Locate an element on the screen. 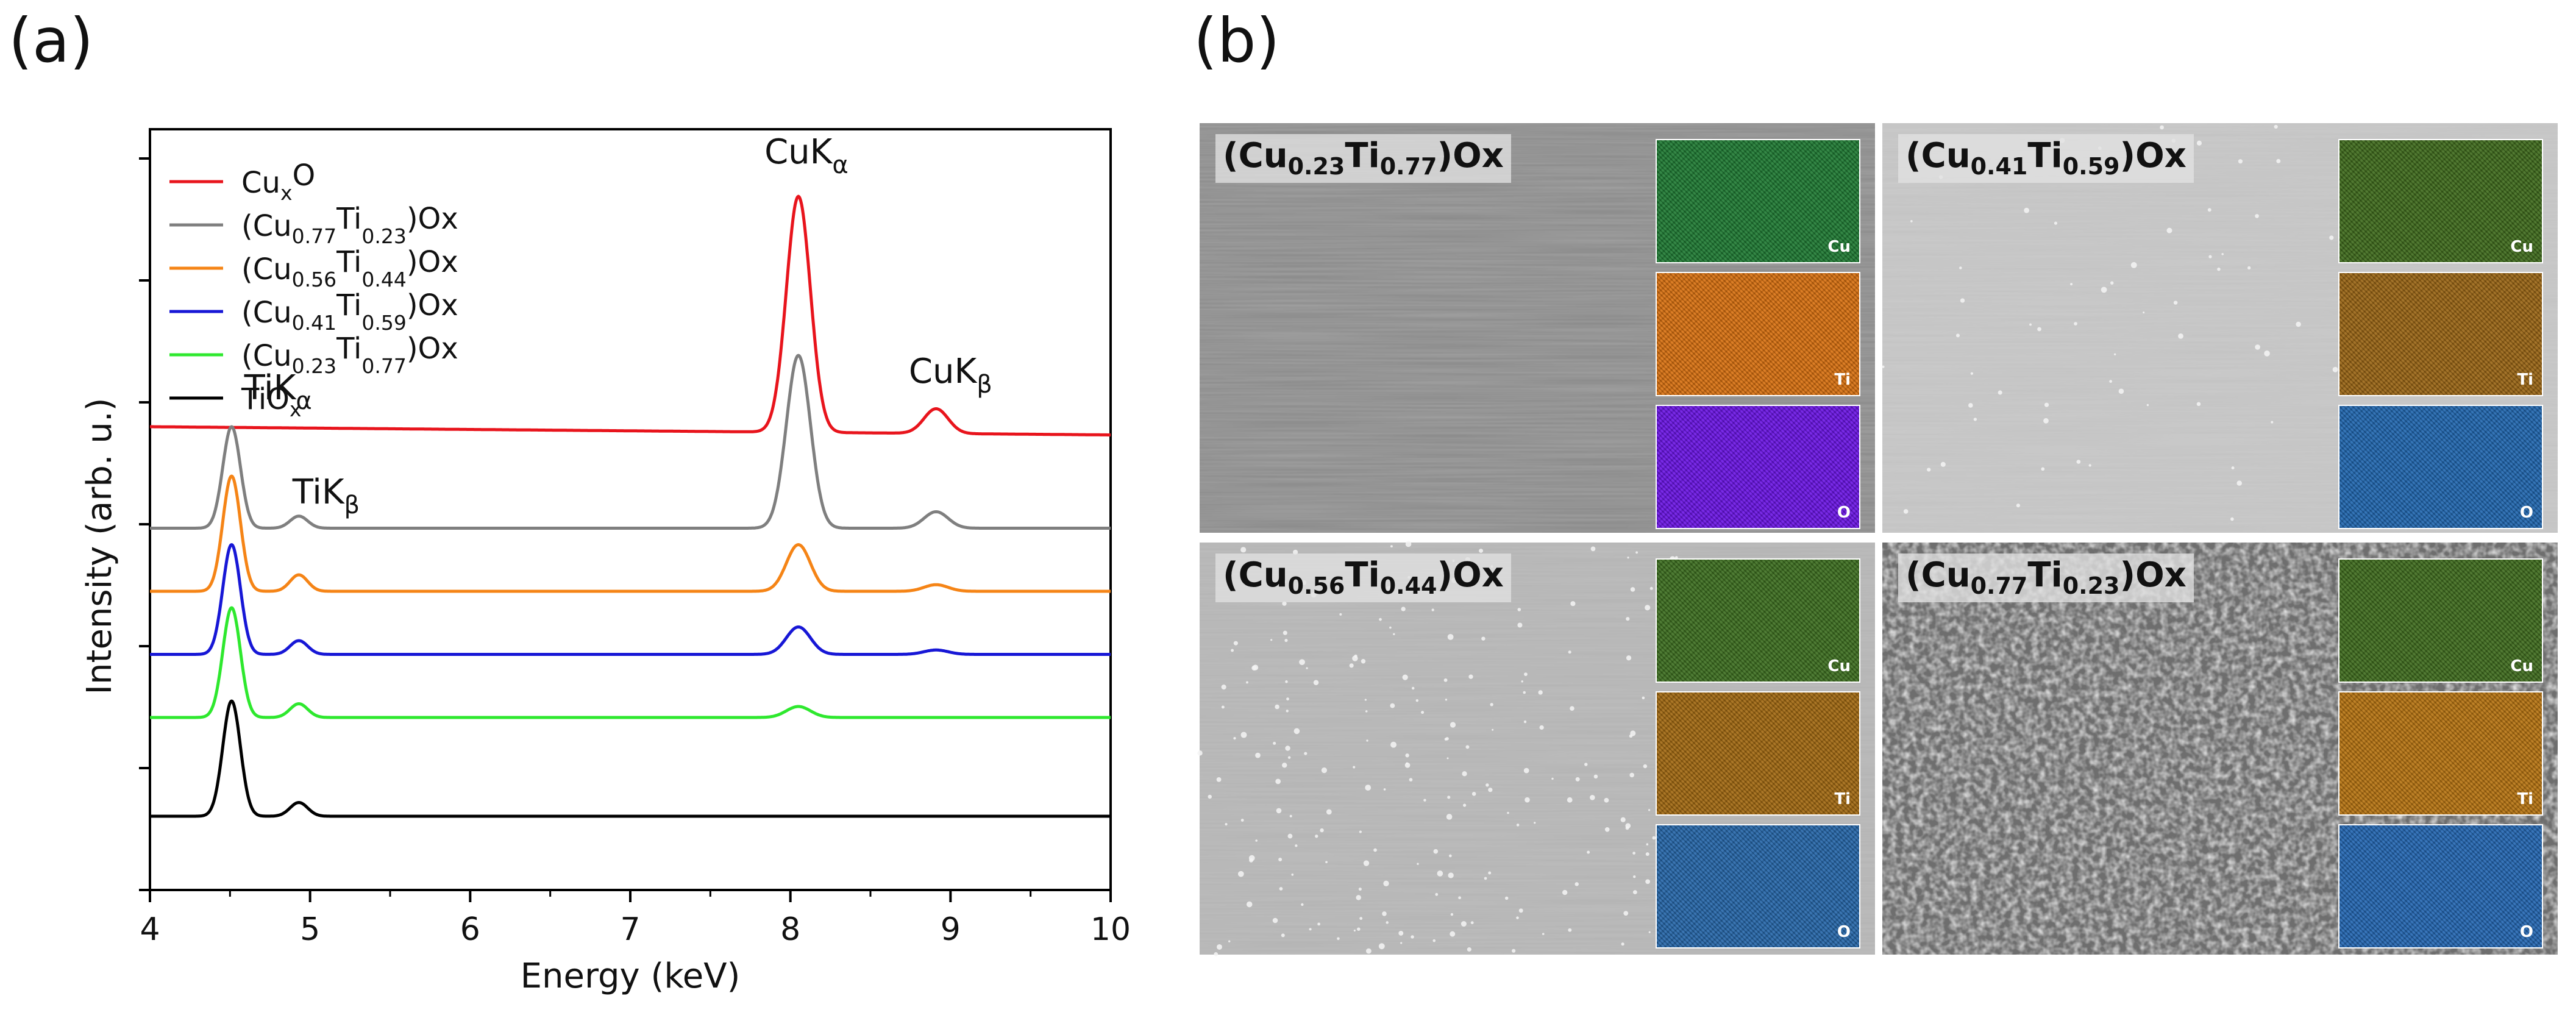 The width and height of the screenshot is (2576, 1018). x-tick-label: 5 is located at coordinates (310, 929).